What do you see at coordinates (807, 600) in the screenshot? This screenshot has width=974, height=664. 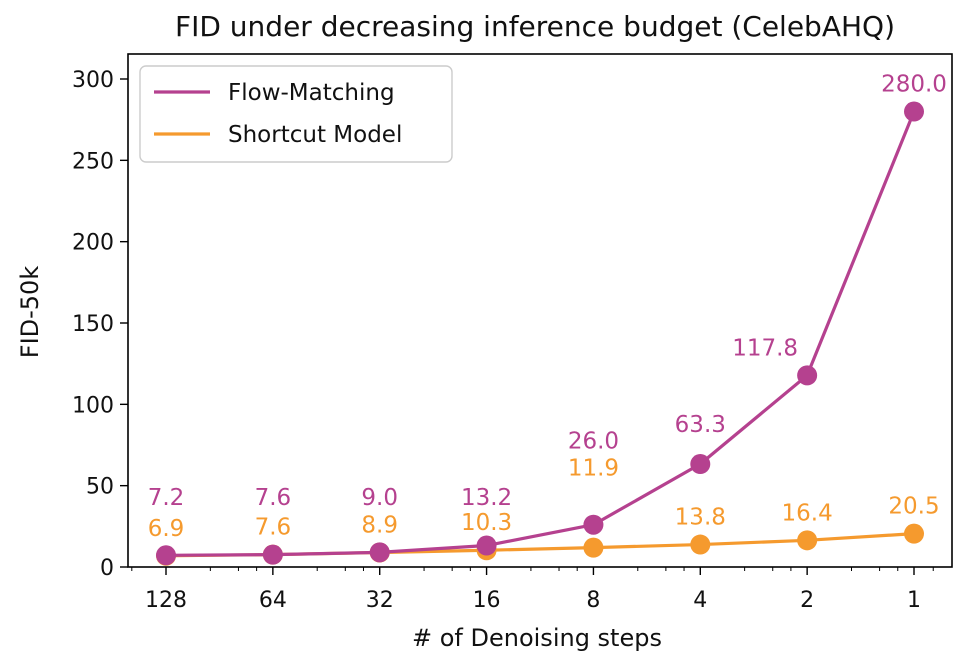 I see `x-tick-label: 2` at bounding box center [807, 600].